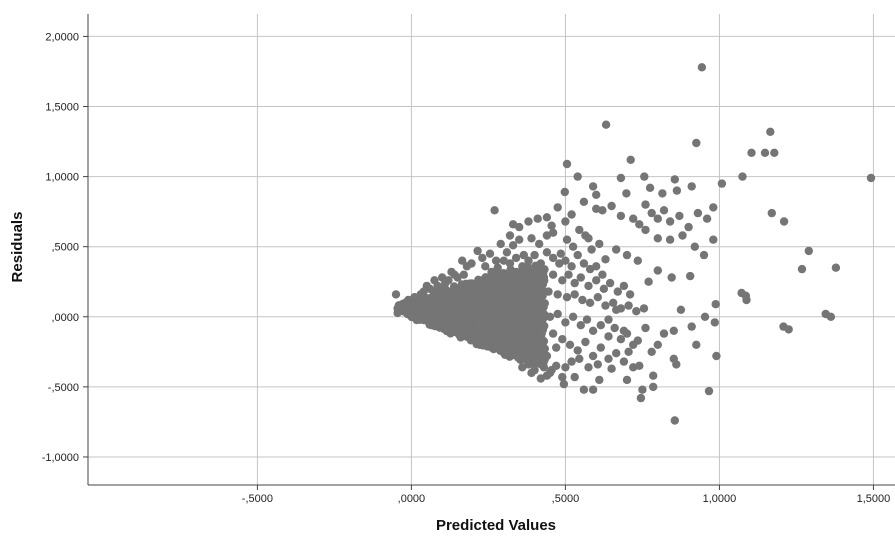 The width and height of the screenshot is (895, 536). Describe the element at coordinates (62, 178) in the screenshot. I see `y-tick-label-4: 1,0000` at that location.